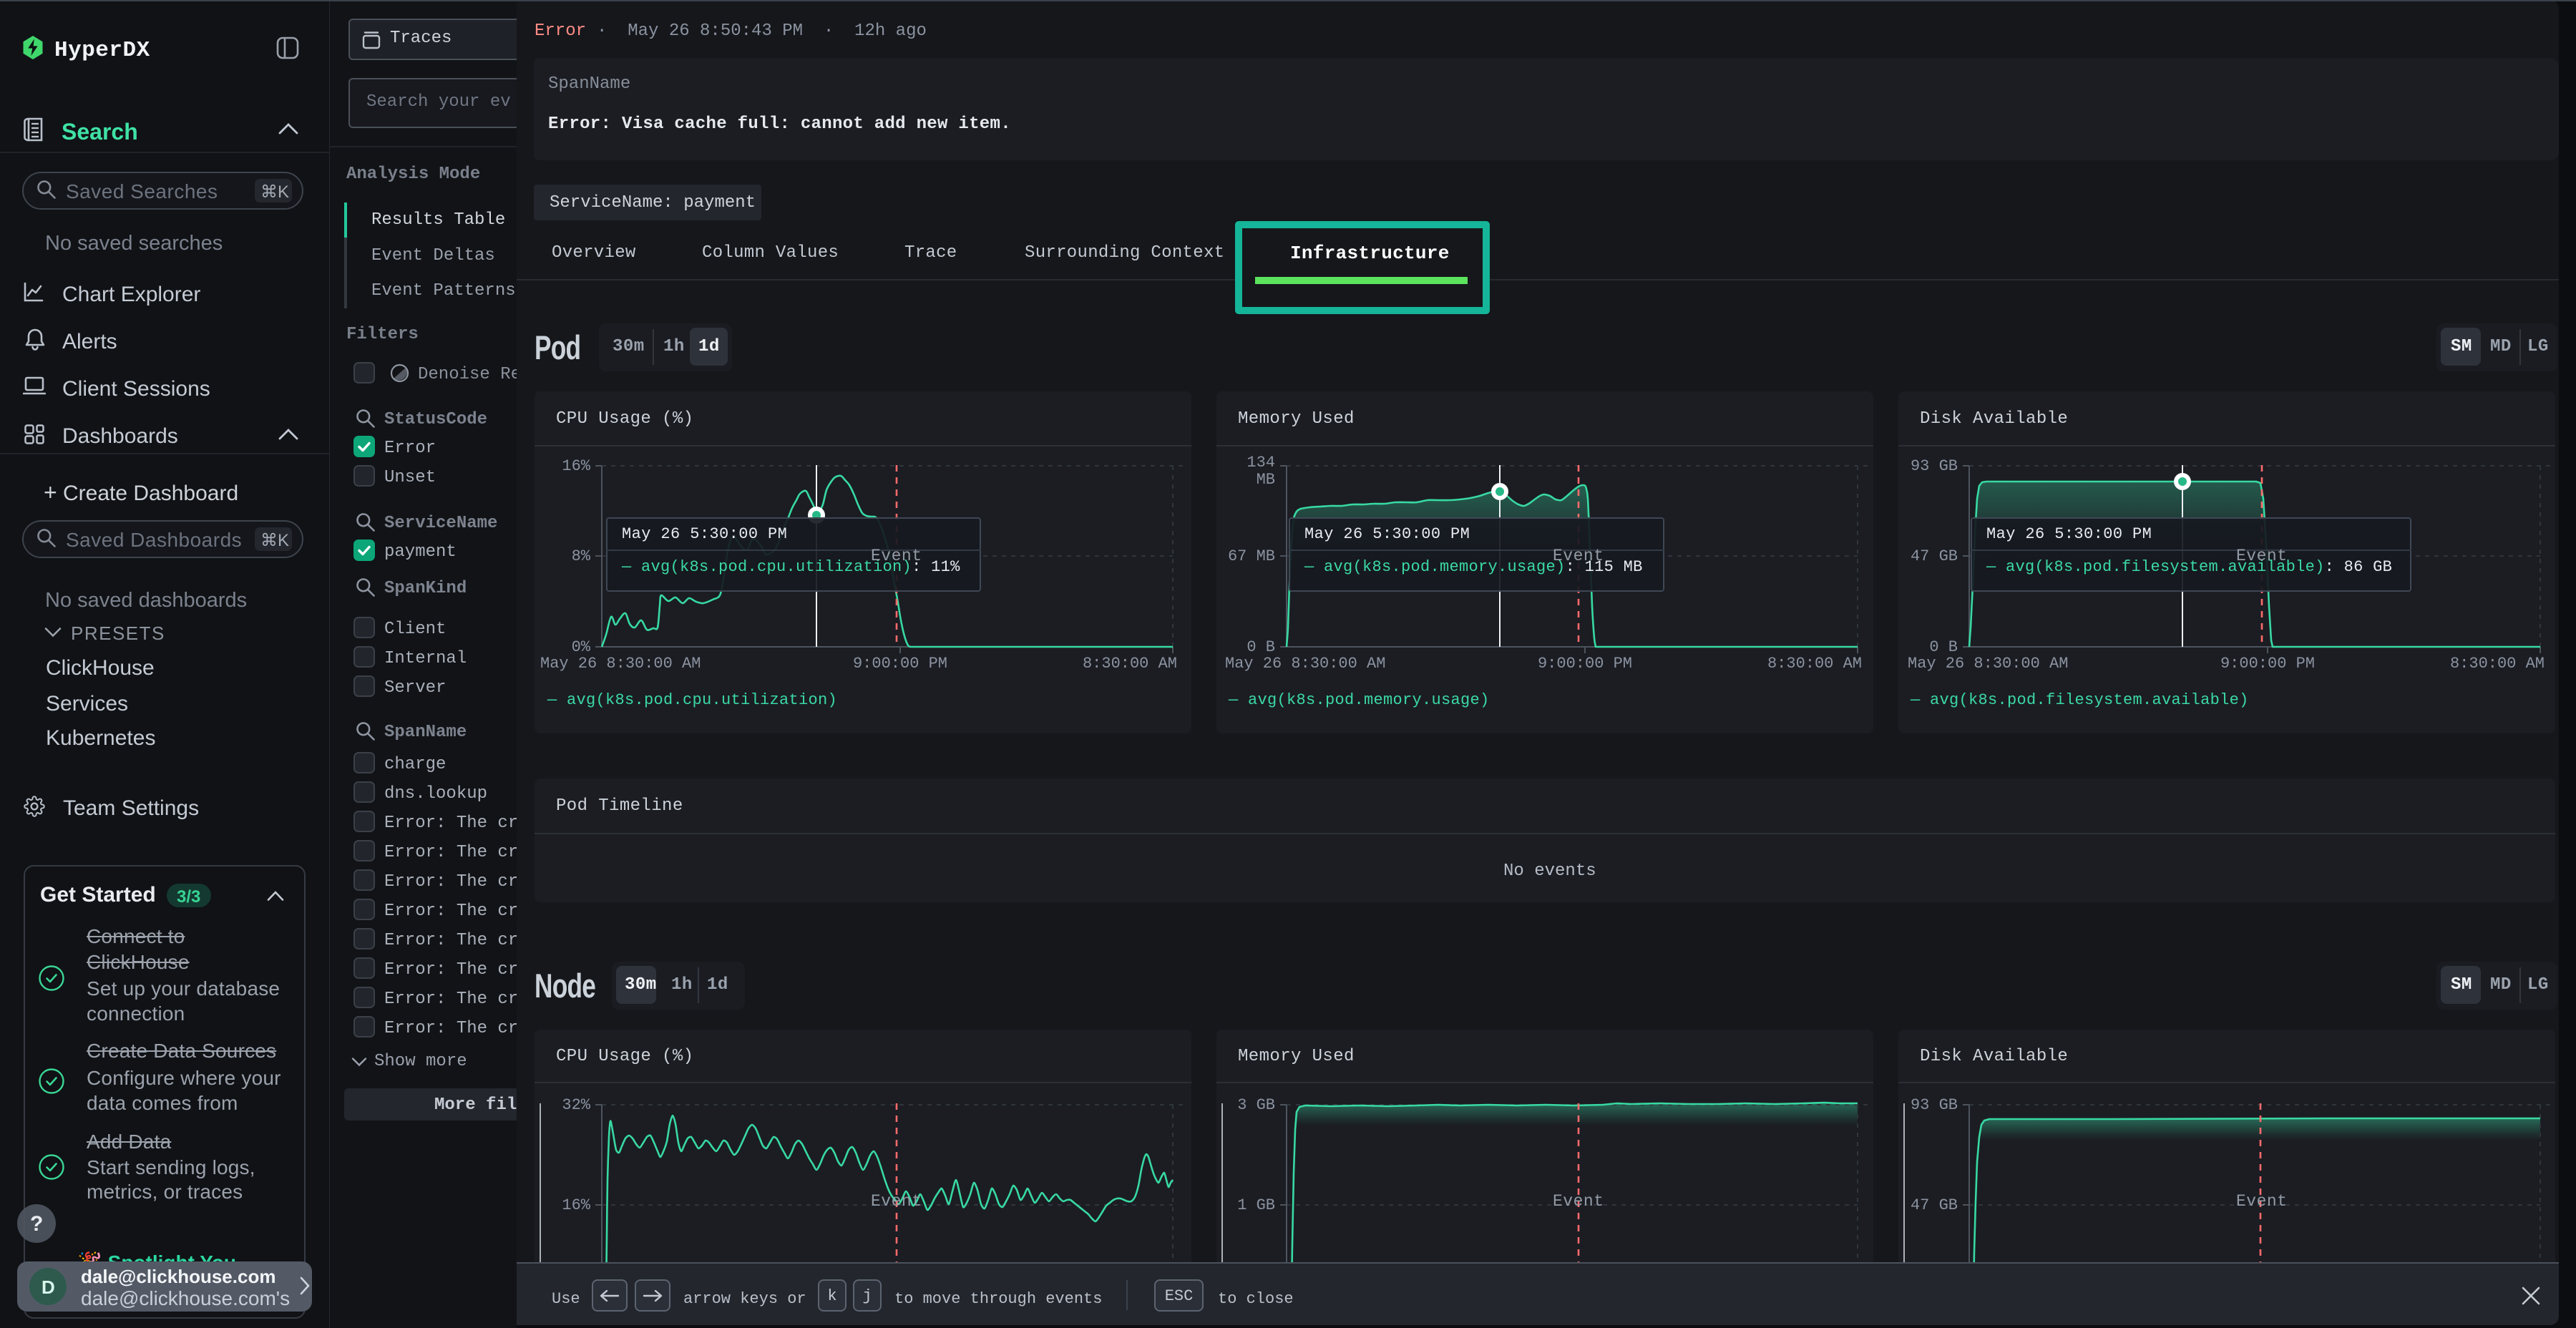 The height and width of the screenshot is (1328, 2576). I want to click on svg-text: 1 GB, so click(1256, 1205).